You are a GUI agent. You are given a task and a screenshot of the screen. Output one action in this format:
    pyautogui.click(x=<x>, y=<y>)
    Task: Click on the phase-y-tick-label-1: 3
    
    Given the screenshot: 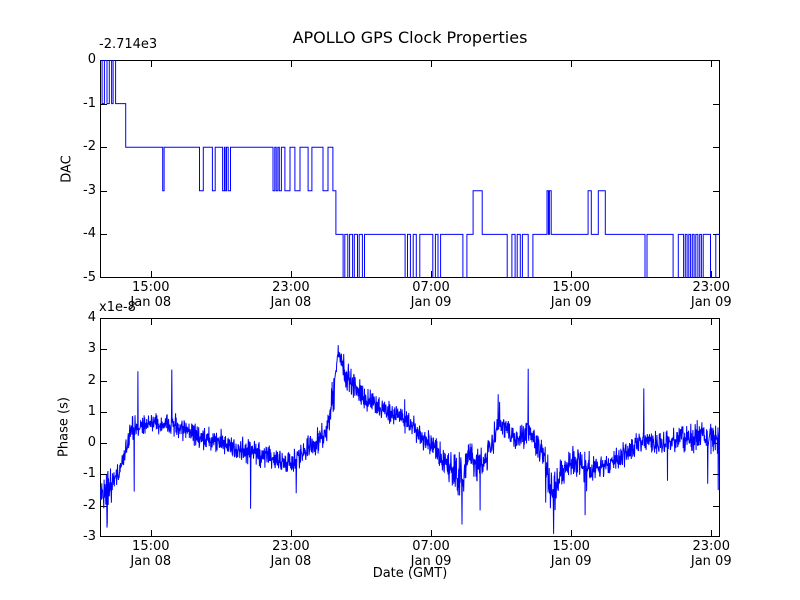 What is the action you would take?
    pyautogui.click(x=91, y=349)
    